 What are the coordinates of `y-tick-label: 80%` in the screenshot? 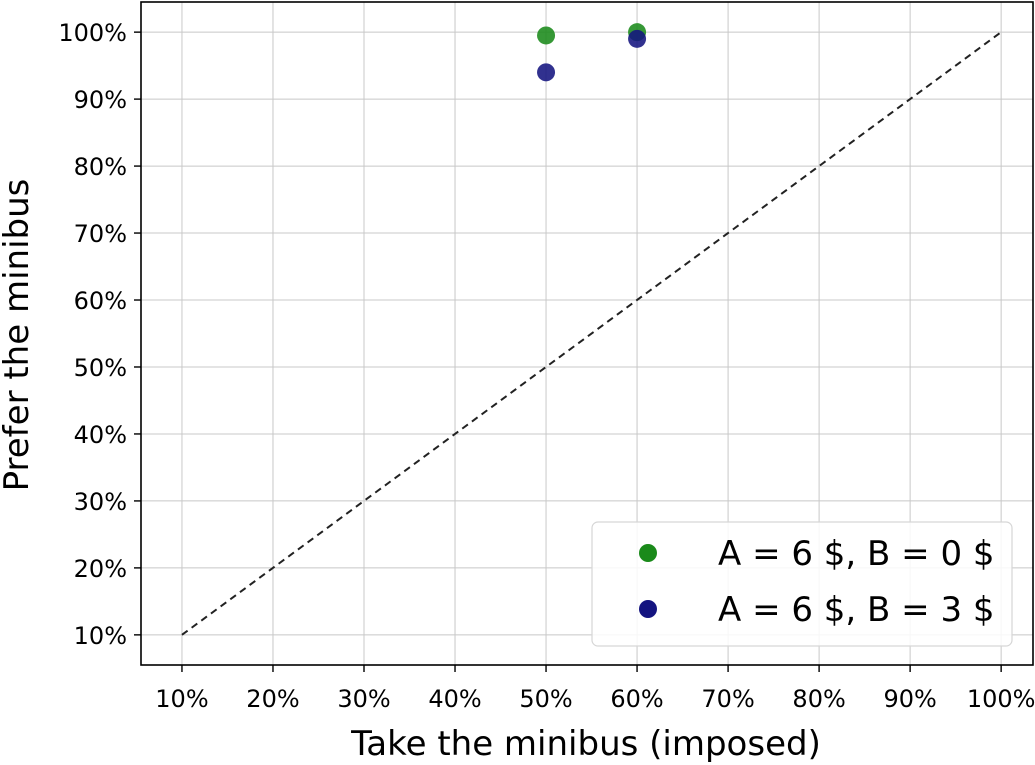 It's located at (100, 167).